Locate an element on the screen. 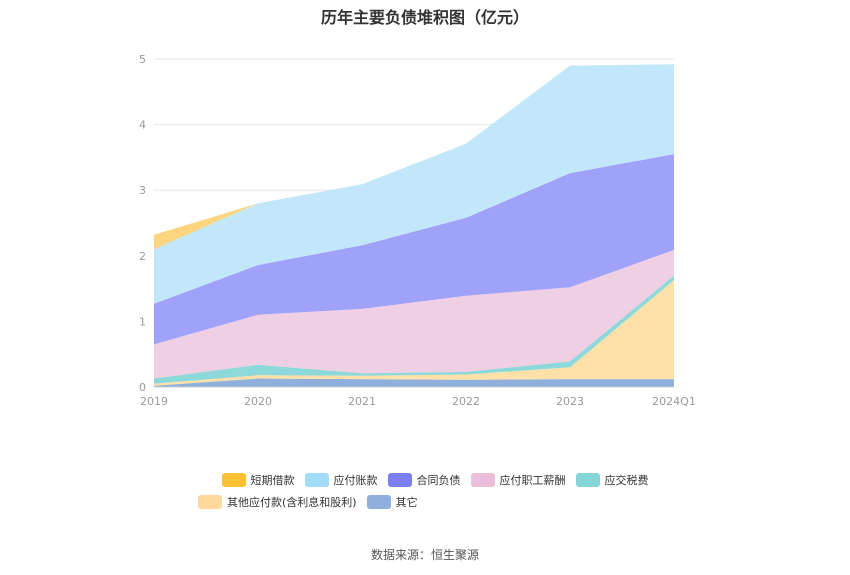 This screenshot has width=850, height=575. legend-label: 其他应付款(含利息和股利) is located at coordinates (292, 502).